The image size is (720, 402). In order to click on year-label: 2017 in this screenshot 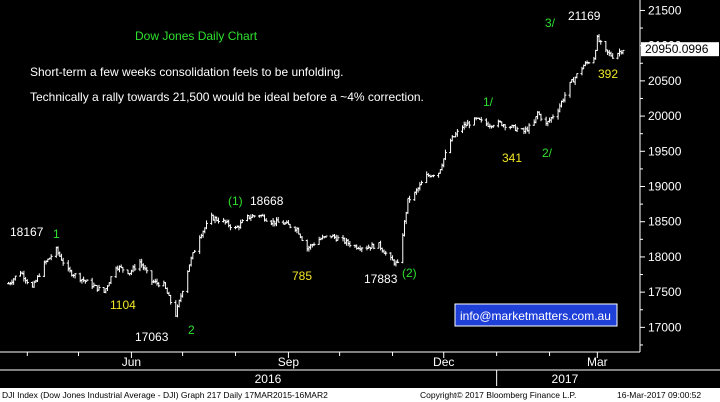, I will do `click(565, 379)`.